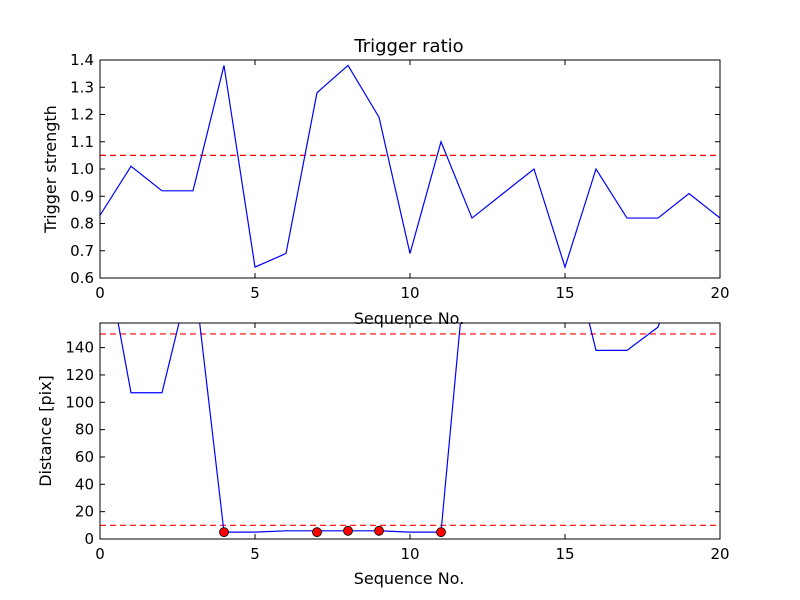 The height and width of the screenshot is (600, 800). I want to click on distance-x-tick-label: 5, so click(255, 554).